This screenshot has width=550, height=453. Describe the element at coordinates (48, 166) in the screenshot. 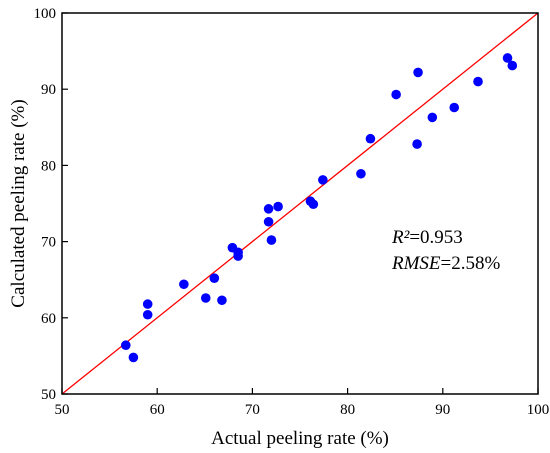

I see `y-tick-label: 80` at that location.